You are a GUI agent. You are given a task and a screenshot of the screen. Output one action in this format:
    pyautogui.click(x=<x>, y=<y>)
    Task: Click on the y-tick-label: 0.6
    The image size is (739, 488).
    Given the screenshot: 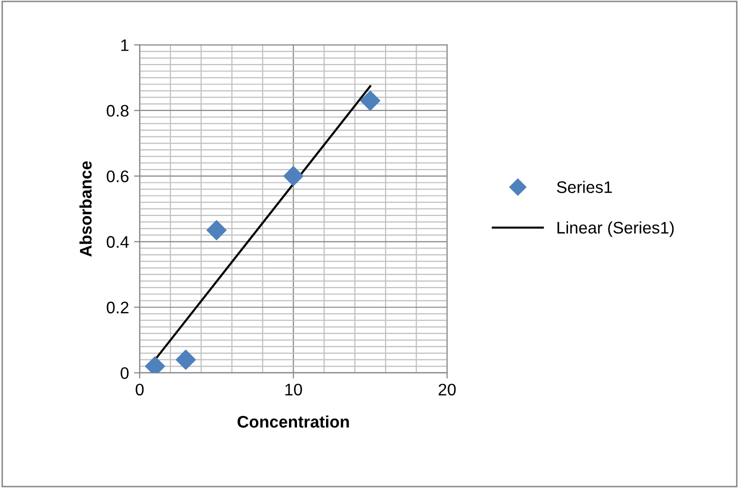 What is the action you would take?
    pyautogui.click(x=117, y=176)
    